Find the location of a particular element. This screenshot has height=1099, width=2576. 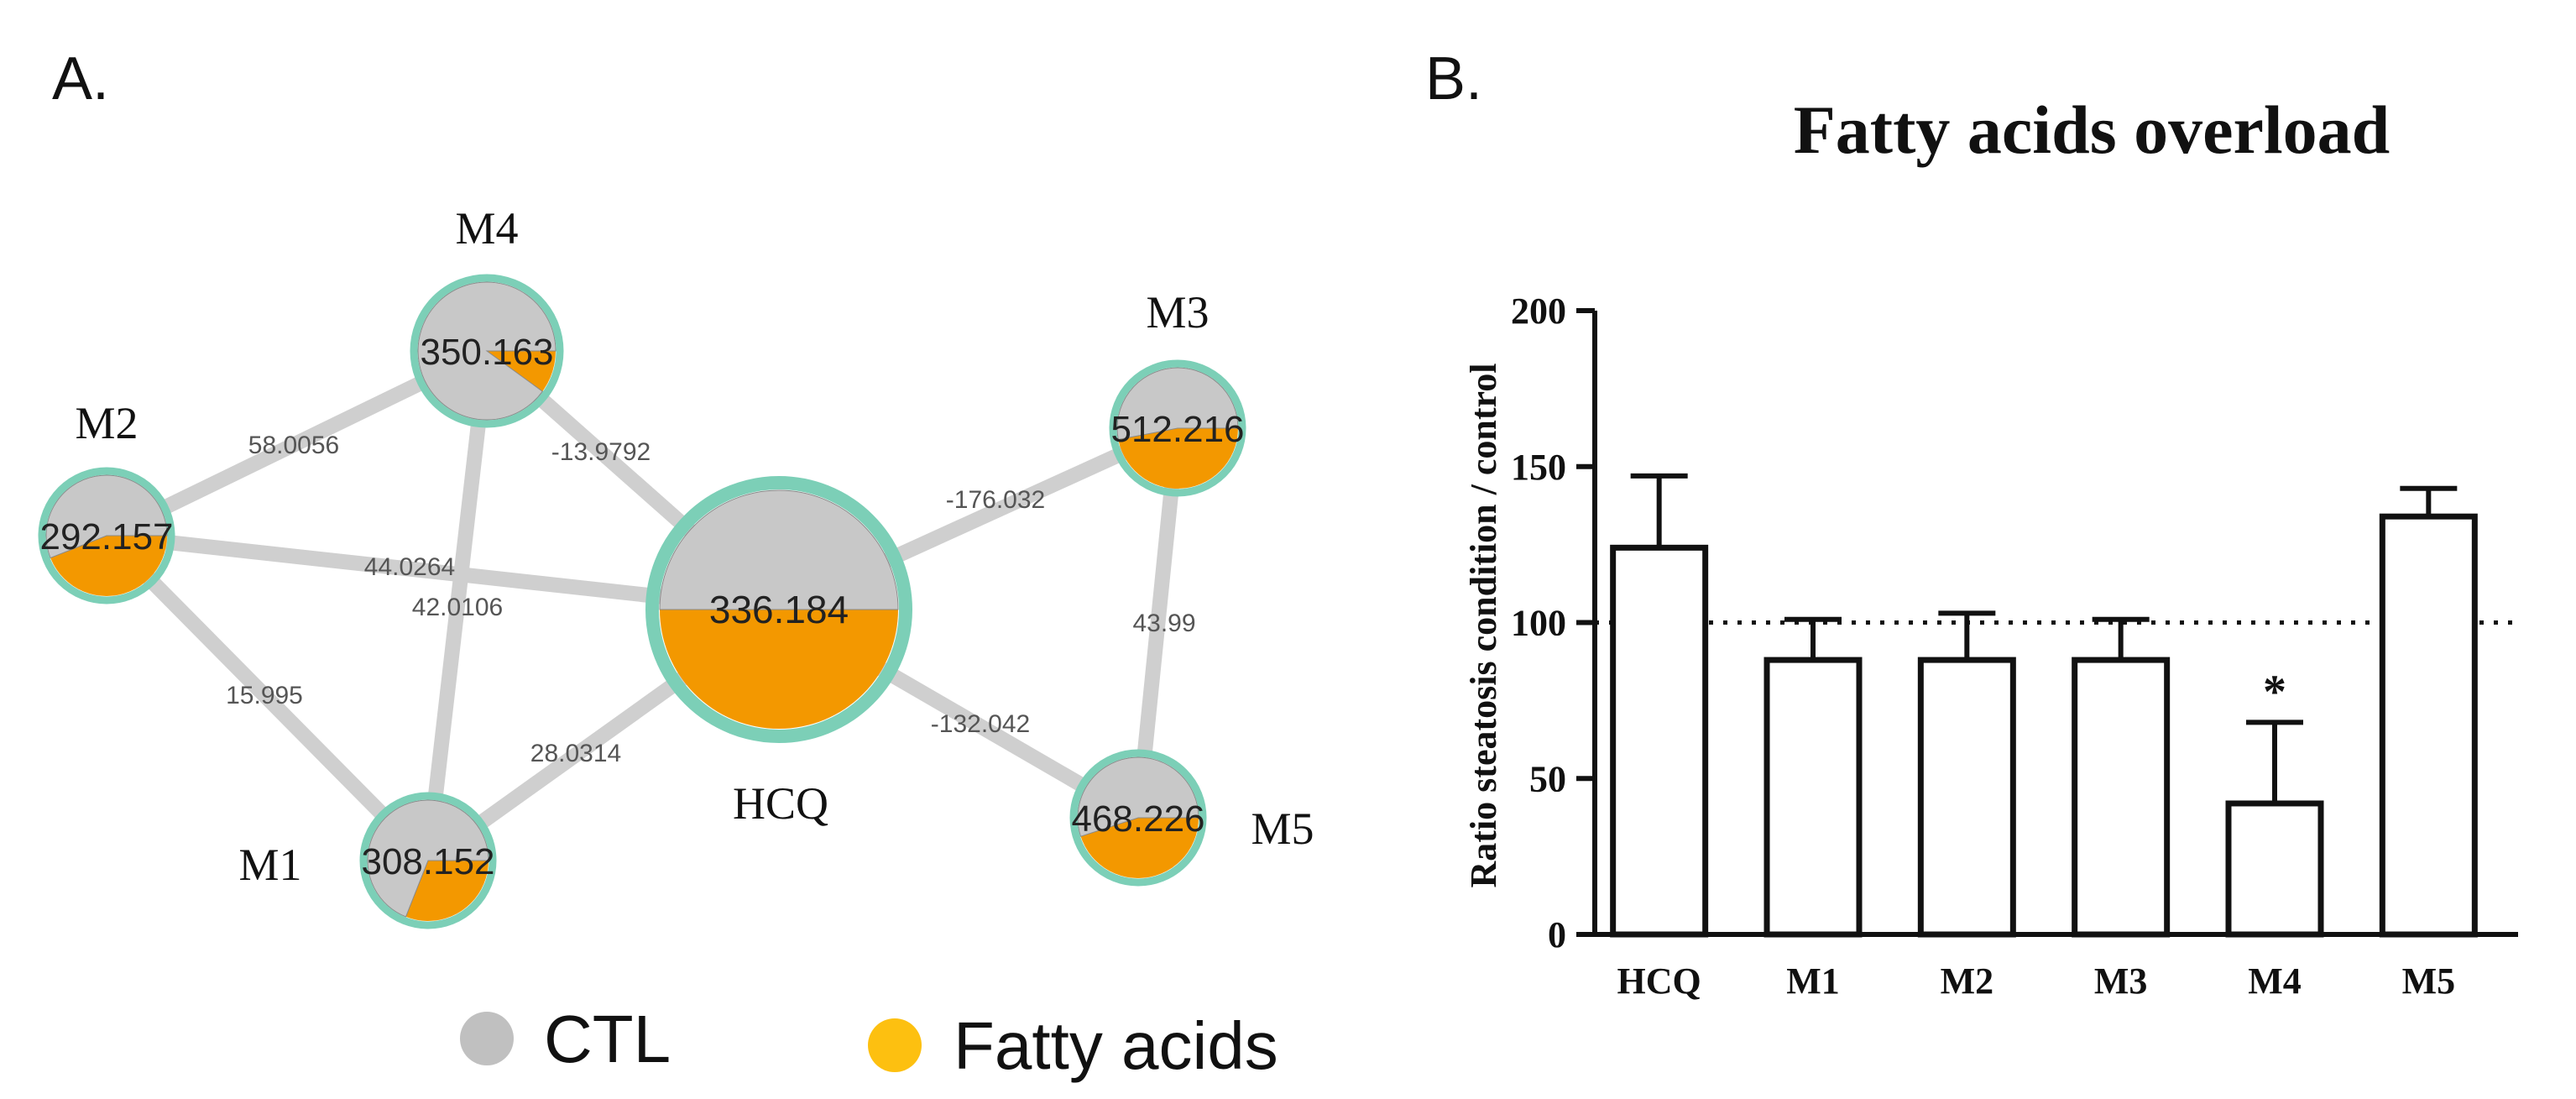

x-tick-label: M3 is located at coordinates (2121, 981).